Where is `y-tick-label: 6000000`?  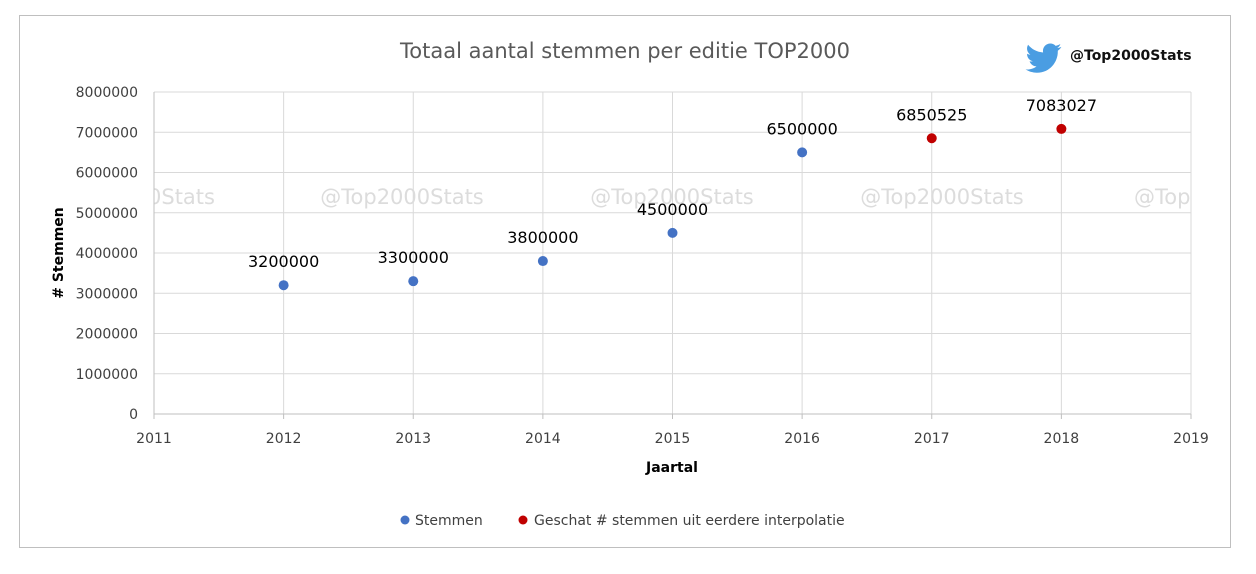
y-tick-label: 6000000 is located at coordinates (107, 174).